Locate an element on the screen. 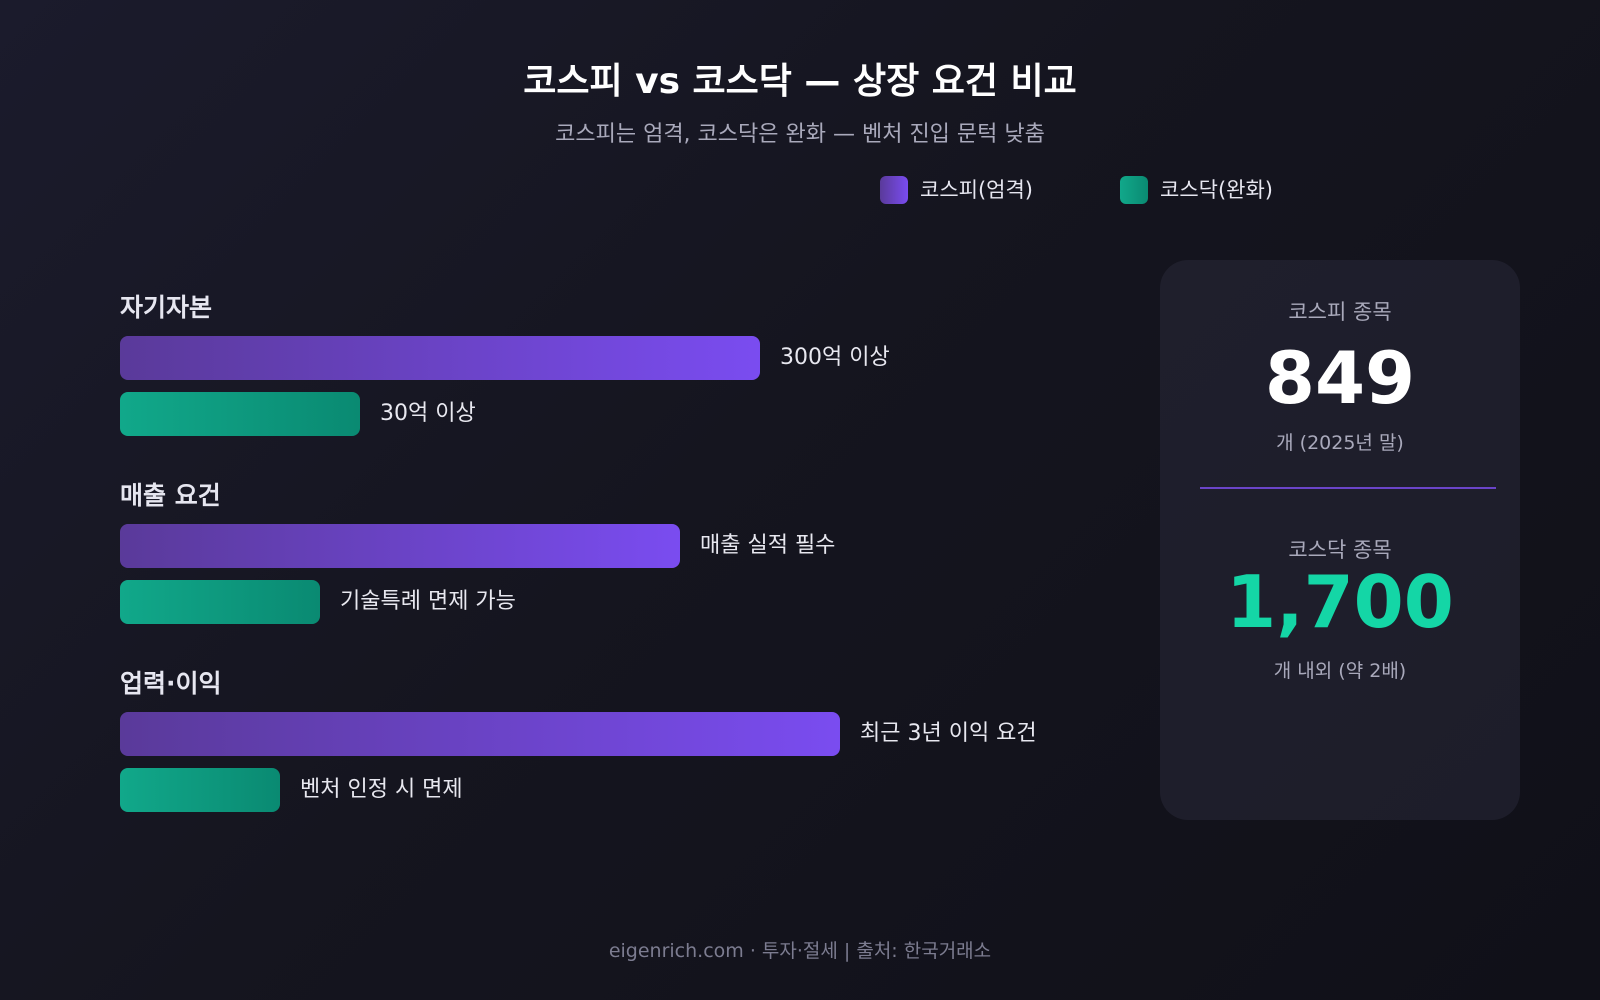 This screenshot has width=1600, height=1000. group-label: 업력·이익 is located at coordinates (171, 683).